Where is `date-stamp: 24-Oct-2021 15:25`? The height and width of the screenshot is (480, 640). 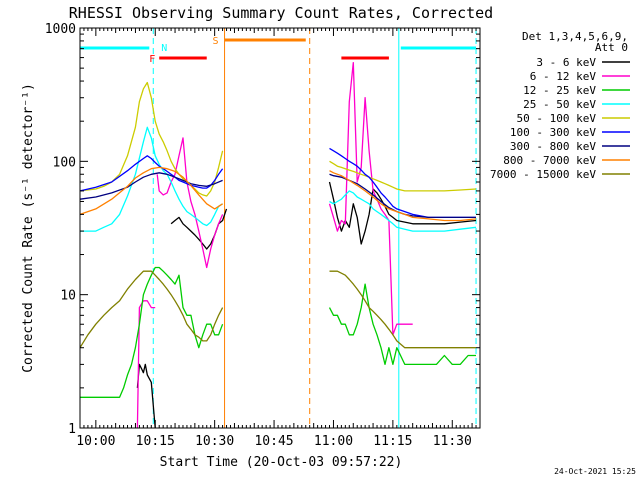 date-stamp: 24-Oct-2021 15:25 is located at coordinates (595, 471).